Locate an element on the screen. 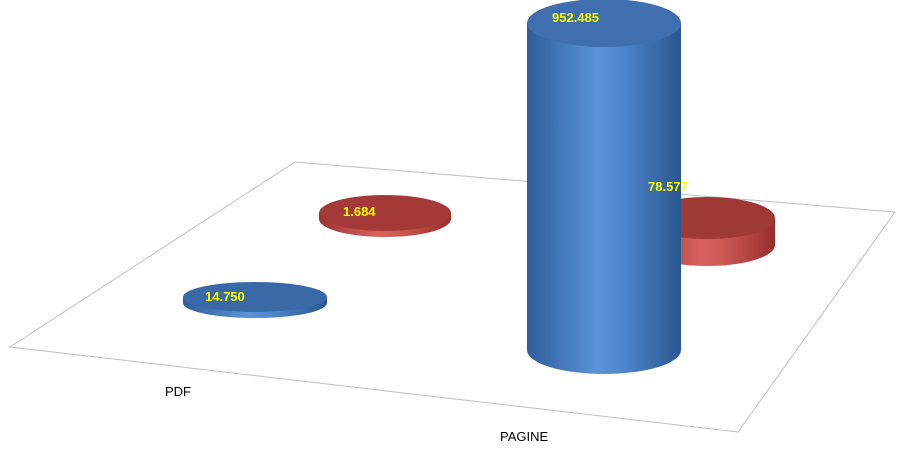  bar-body is located at coordinates (604, 198).